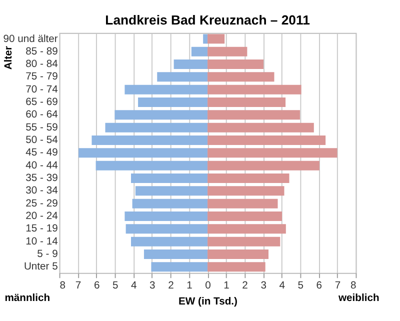 Image resolution: width=400 pixels, height=321 pixels. Describe the element at coordinates (42, 229) in the screenshot. I see `y-tick-label: 15 - 19` at that location.